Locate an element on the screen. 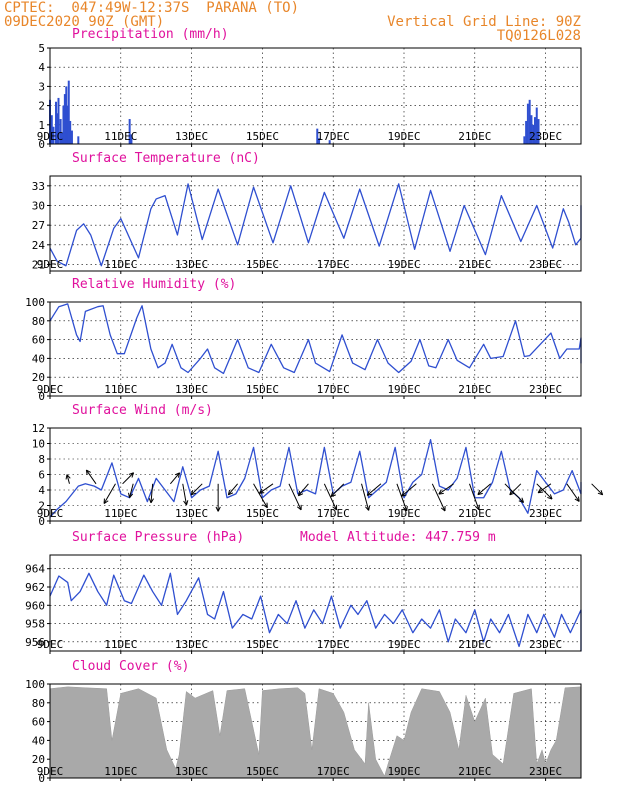 The width and height of the screenshot is (618, 800). temp-line is located at coordinates (315, 225).